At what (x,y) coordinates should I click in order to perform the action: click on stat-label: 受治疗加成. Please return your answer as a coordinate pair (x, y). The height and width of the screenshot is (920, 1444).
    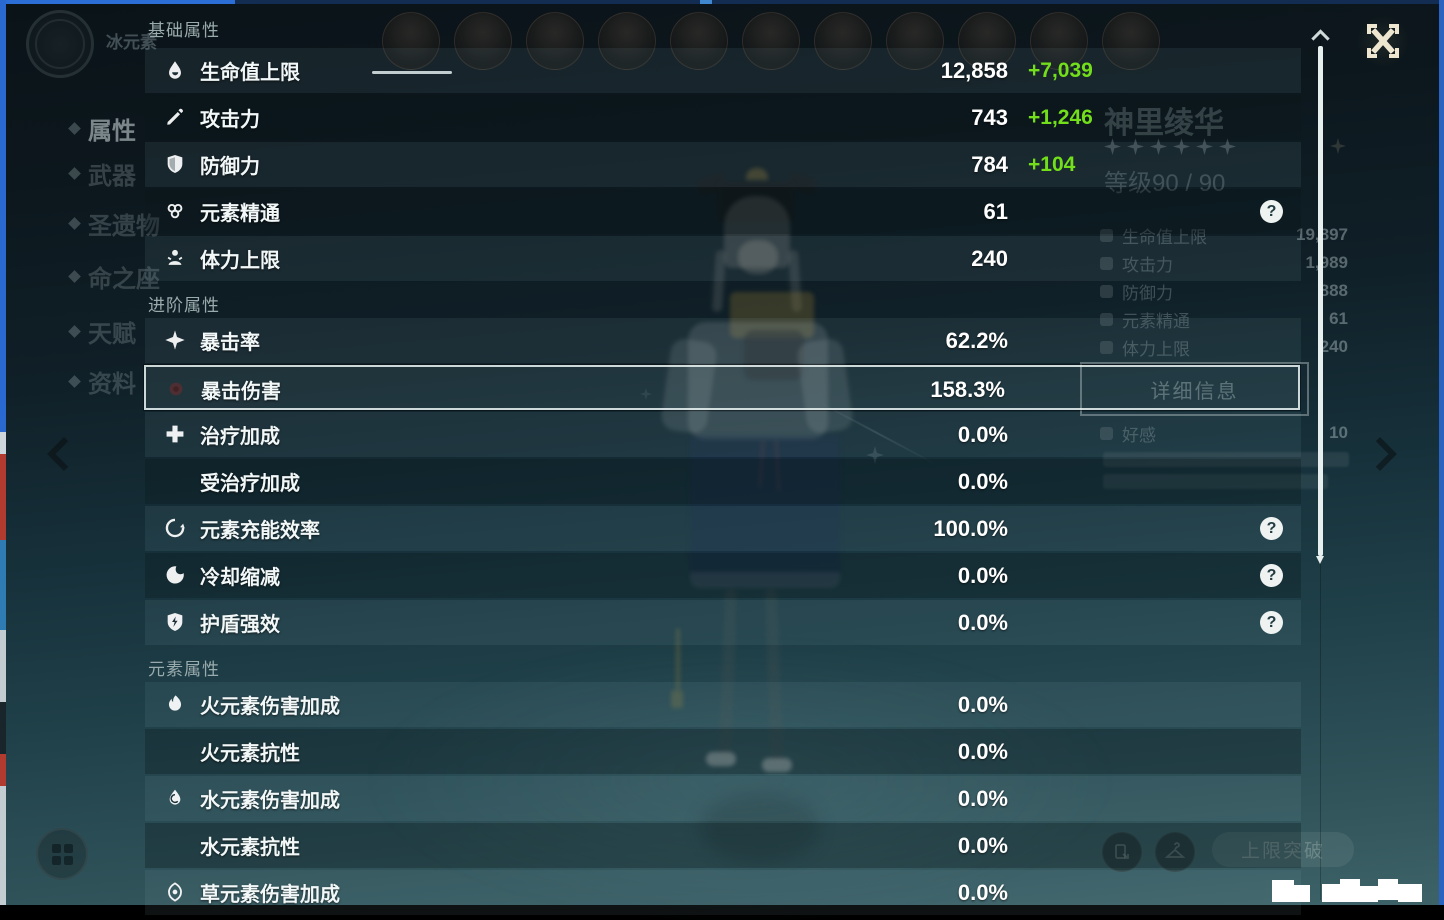
    Looking at the image, I should click on (250, 484).